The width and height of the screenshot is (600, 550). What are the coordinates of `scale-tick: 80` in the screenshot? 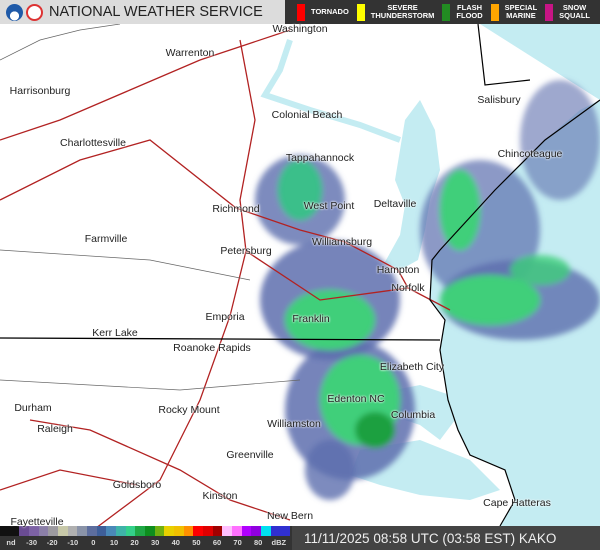 It's located at (258, 542).